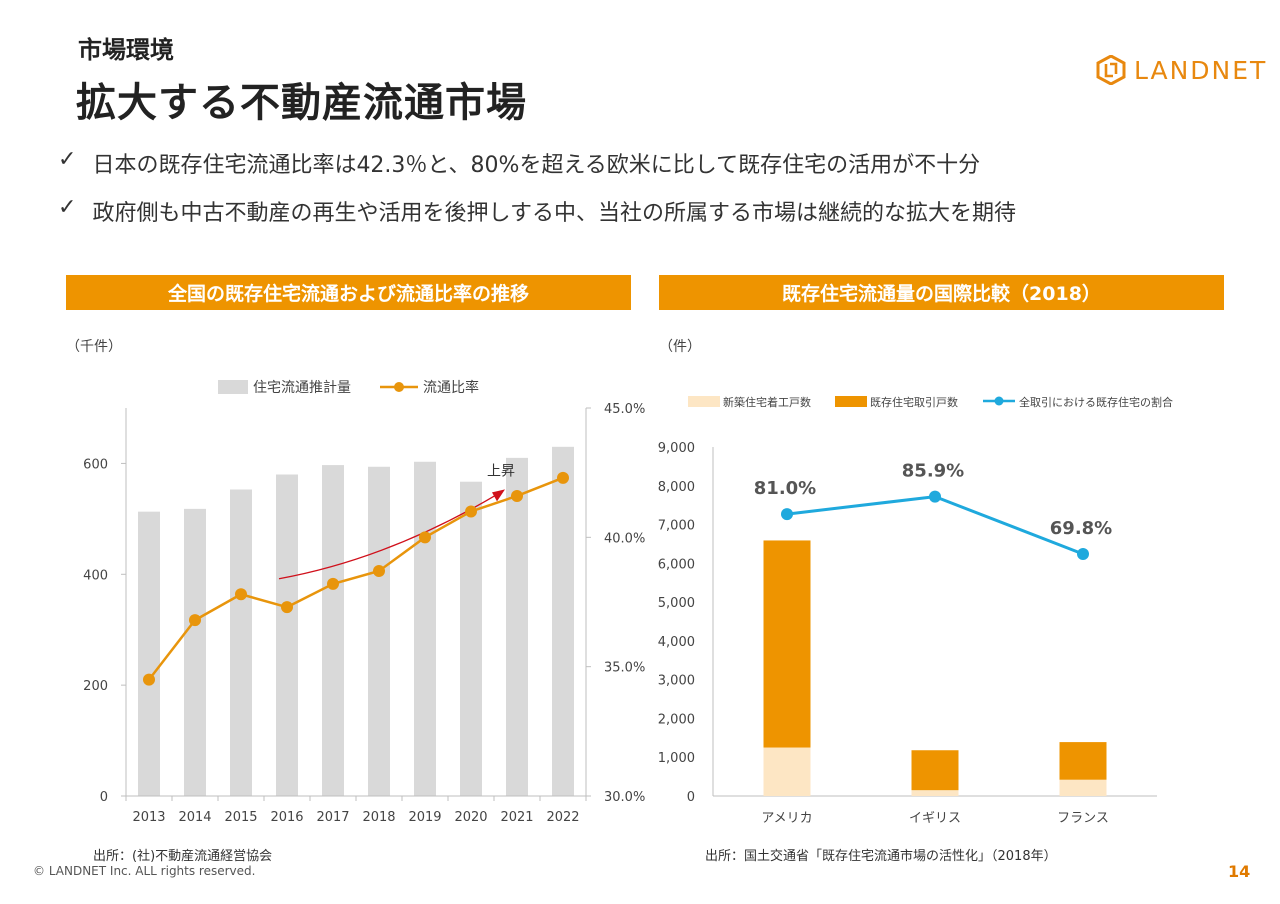  Describe the element at coordinates (379, 570) in the screenshot. I see `ratio-point-2018` at that location.